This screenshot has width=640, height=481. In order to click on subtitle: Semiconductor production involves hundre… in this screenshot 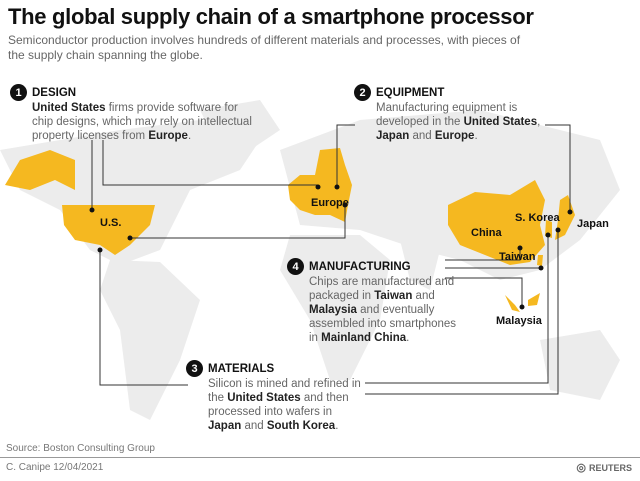, I will do `click(264, 47)`.